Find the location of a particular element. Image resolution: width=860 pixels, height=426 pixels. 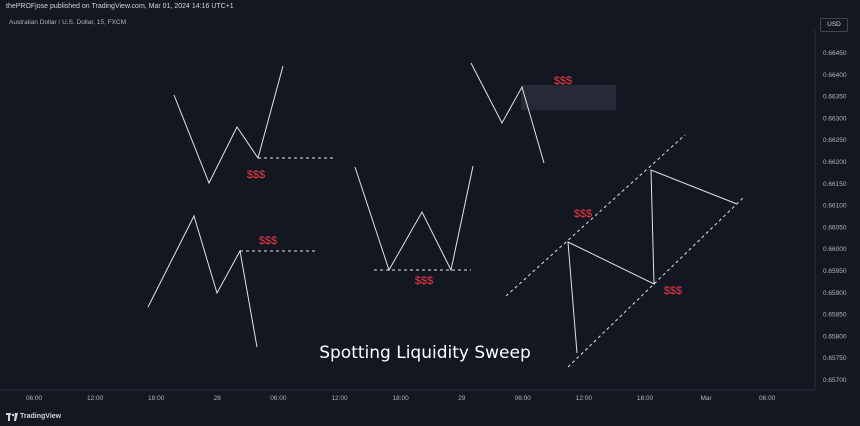

footer: TradingView is located at coordinates (430, 417).